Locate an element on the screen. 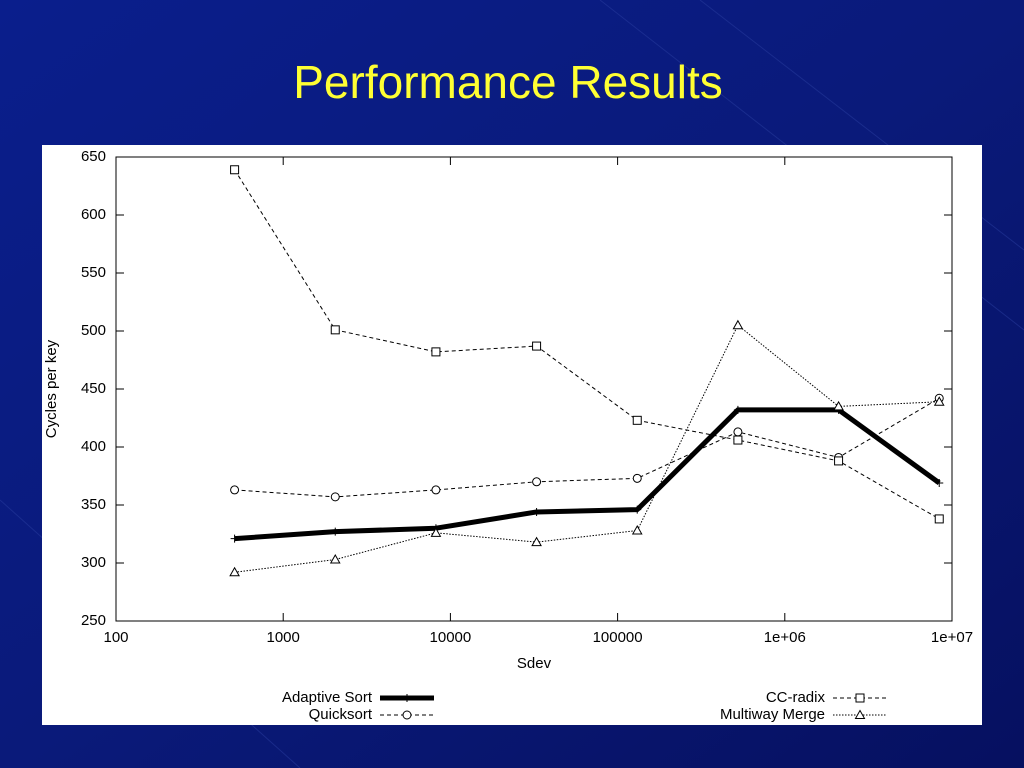 The image size is (1024, 768). y-tick-label: 450 is located at coordinates (93, 388).